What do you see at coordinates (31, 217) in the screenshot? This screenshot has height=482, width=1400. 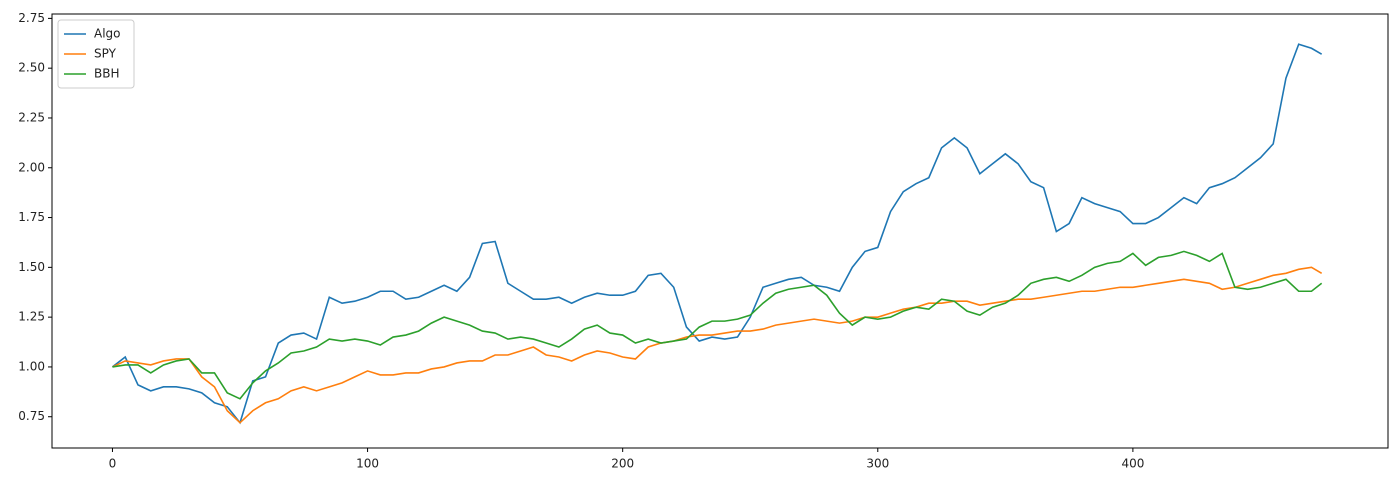 I see `y-tick-label: 1.75` at bounding box center [31, 217].